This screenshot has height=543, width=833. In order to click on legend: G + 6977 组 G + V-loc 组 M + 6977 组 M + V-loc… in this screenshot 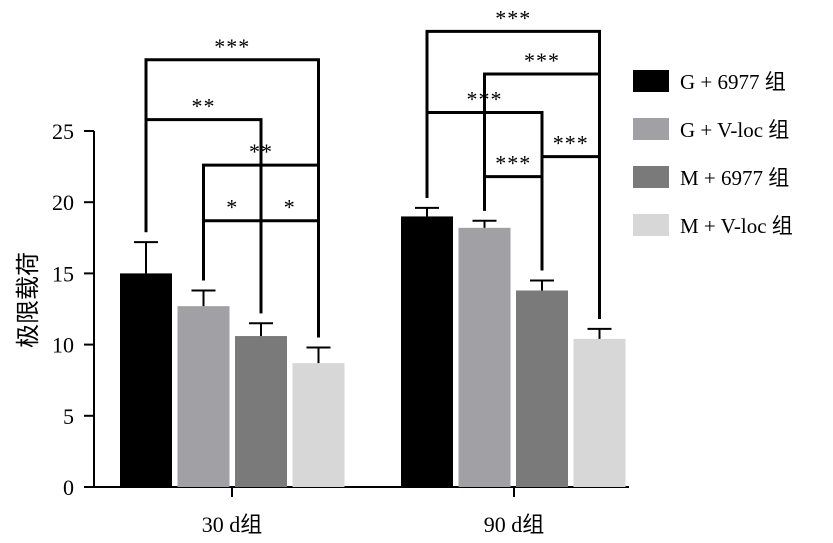, I will do `click(713, 154)`.